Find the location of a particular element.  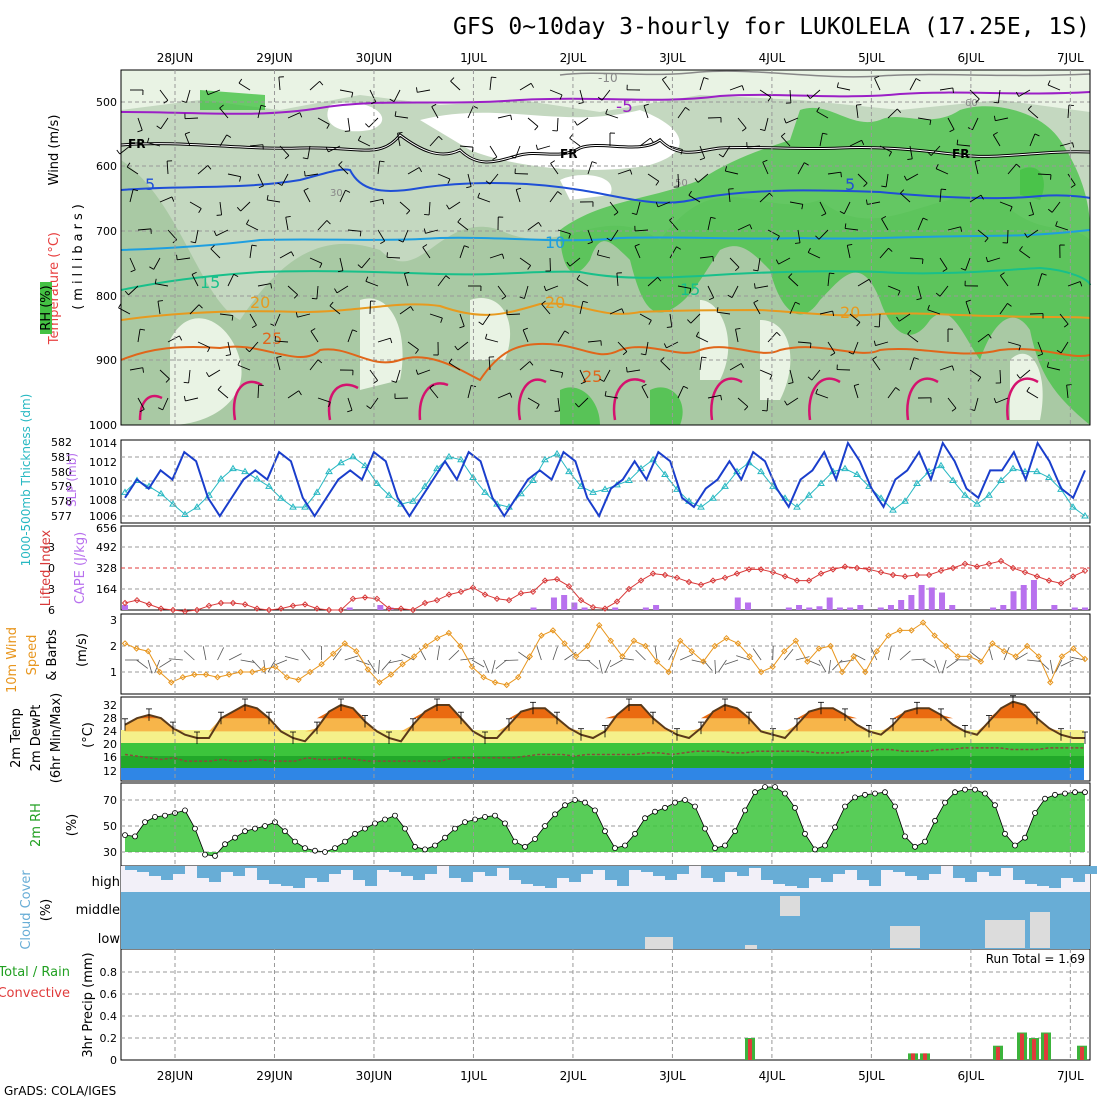

contour-minus5 is located at coordinates (605, 103).